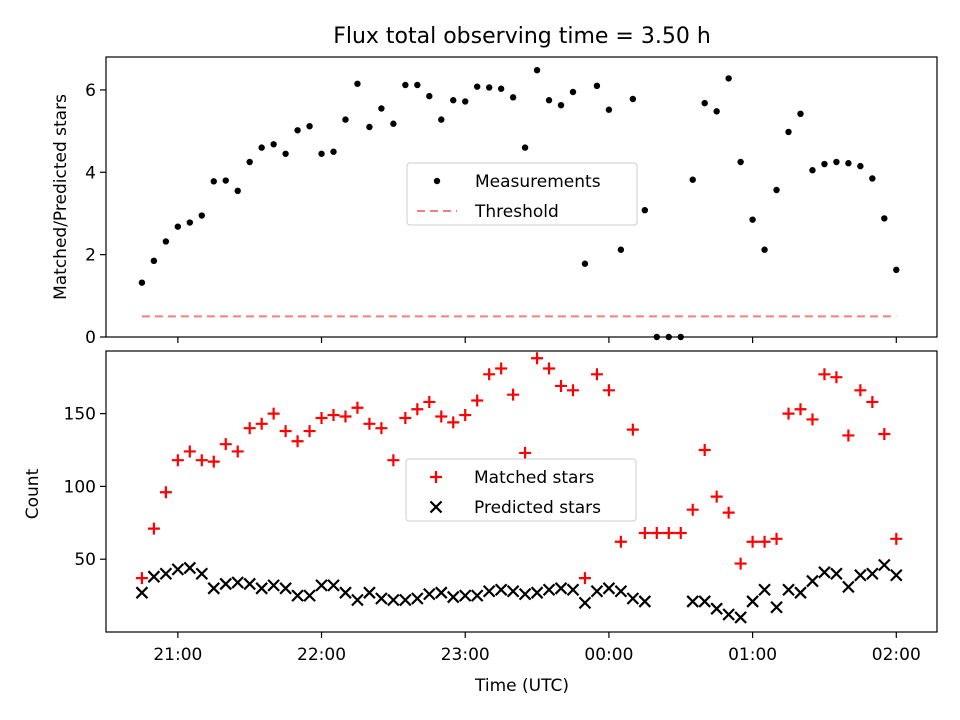 The width and height of the screenshot is (960, 720). What do you see at coordinates (519, 591) in the screenshot?
I see `series-predicted-stars` at bounding box center [519, 591].